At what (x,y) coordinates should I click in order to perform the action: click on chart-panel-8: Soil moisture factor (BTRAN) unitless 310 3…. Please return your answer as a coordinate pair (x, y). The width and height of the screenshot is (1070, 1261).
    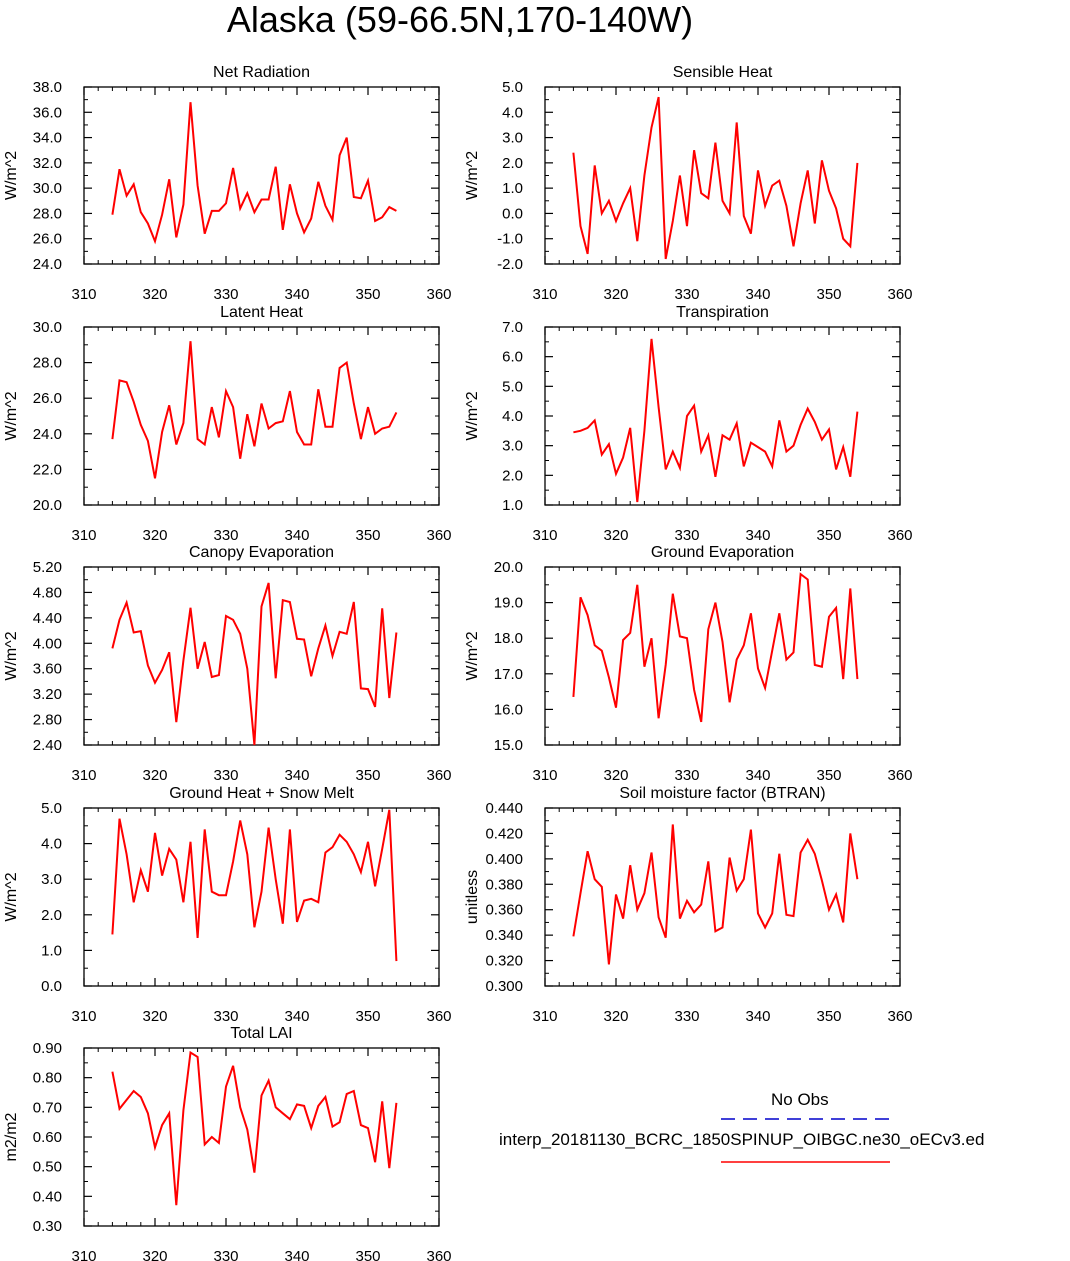
    Looking at the image, I should click on (688, 905).